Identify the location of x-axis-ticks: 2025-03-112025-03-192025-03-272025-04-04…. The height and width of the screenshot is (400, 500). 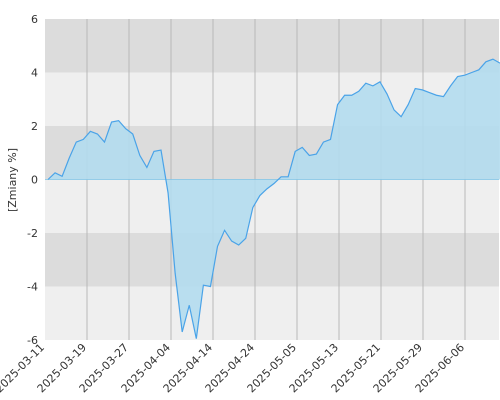
(233, 368).